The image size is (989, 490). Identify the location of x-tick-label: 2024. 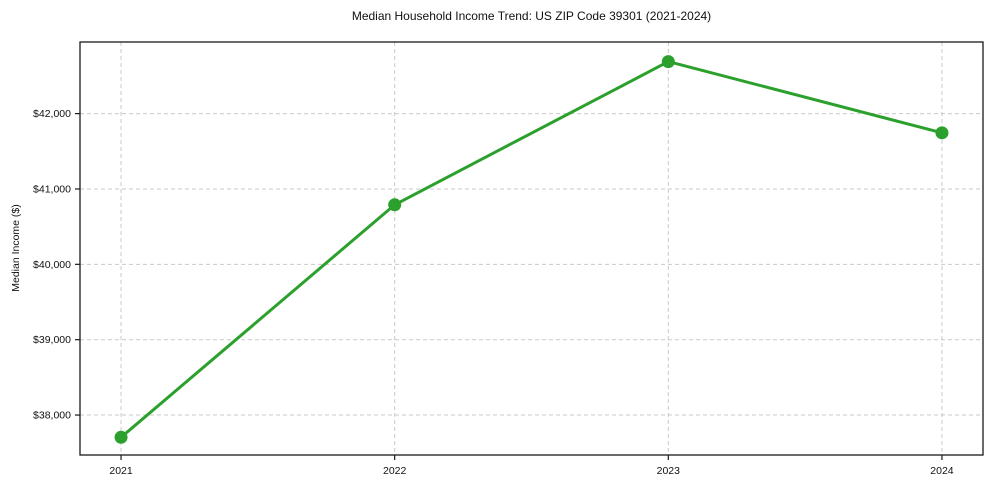
(942, 471).